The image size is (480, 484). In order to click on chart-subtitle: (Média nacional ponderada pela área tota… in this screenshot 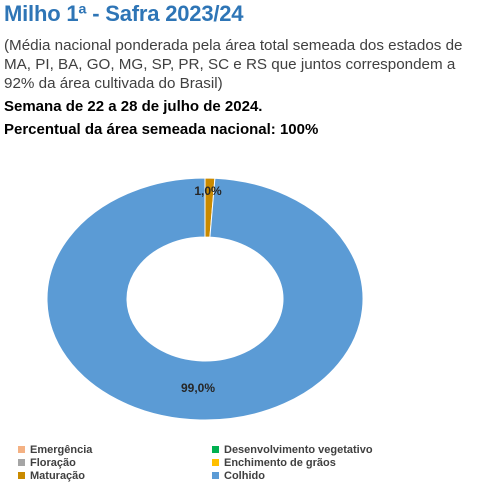, I will do `click(233, 64)`.